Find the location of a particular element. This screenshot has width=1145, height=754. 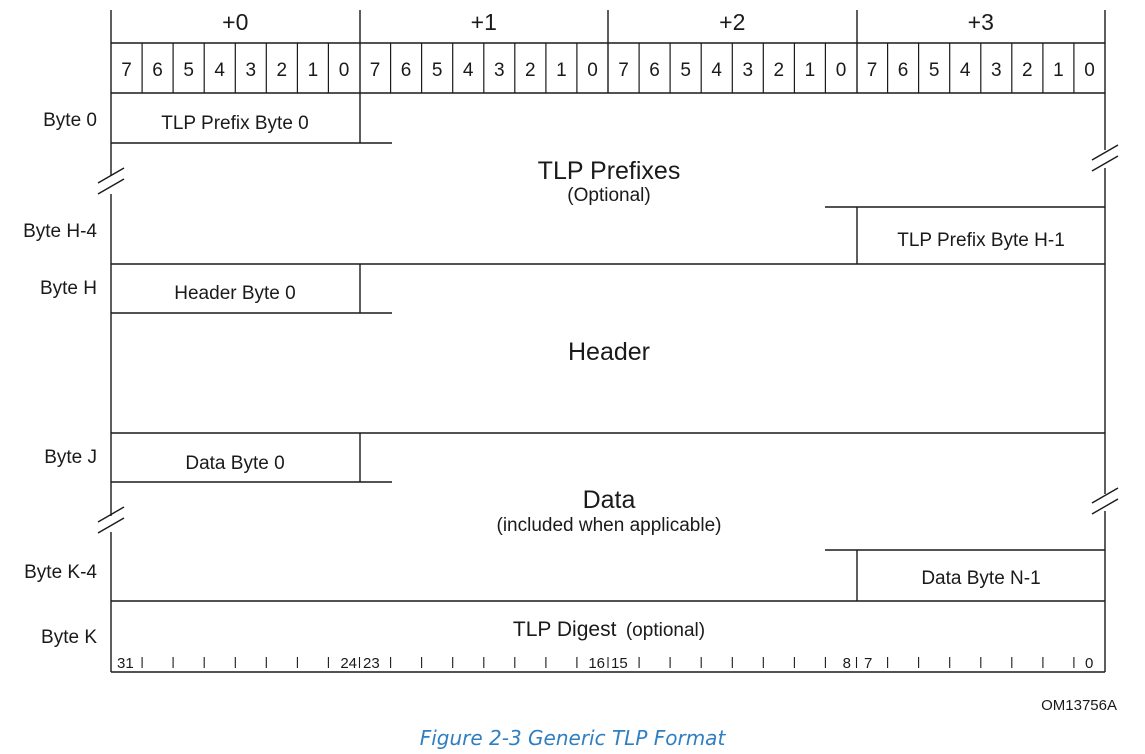

row-label-byte-h: Byte H is located at coordinates (68, 288).